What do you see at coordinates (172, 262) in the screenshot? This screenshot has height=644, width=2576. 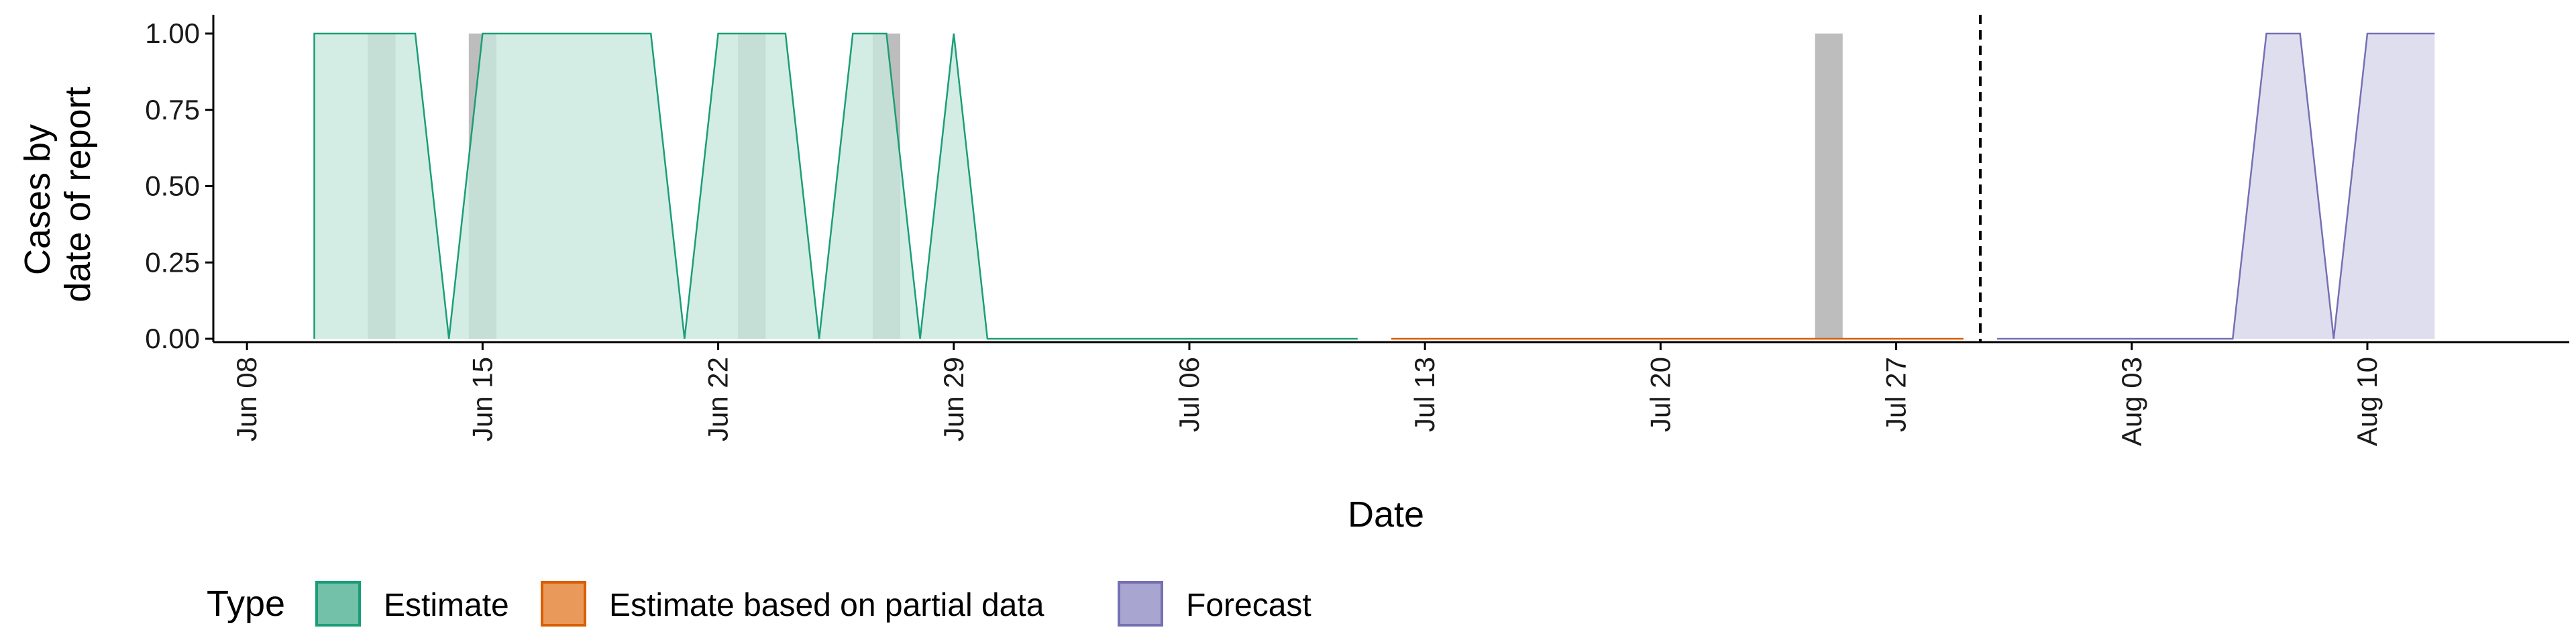 I see `y-tick-label-1: 0.25` at bounding box center [172, 262].